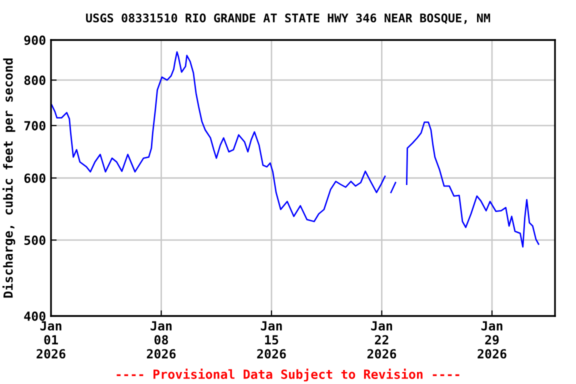 This screenshot has width=576, height=384. What do you see at coordinates (288, 18) in the screenshot?
I see `chart-title: USGS 08331510 RIO GRANDE AT STATE HWY 346 NEAR BOSQUE, NM` at bounding box center [288, 18].